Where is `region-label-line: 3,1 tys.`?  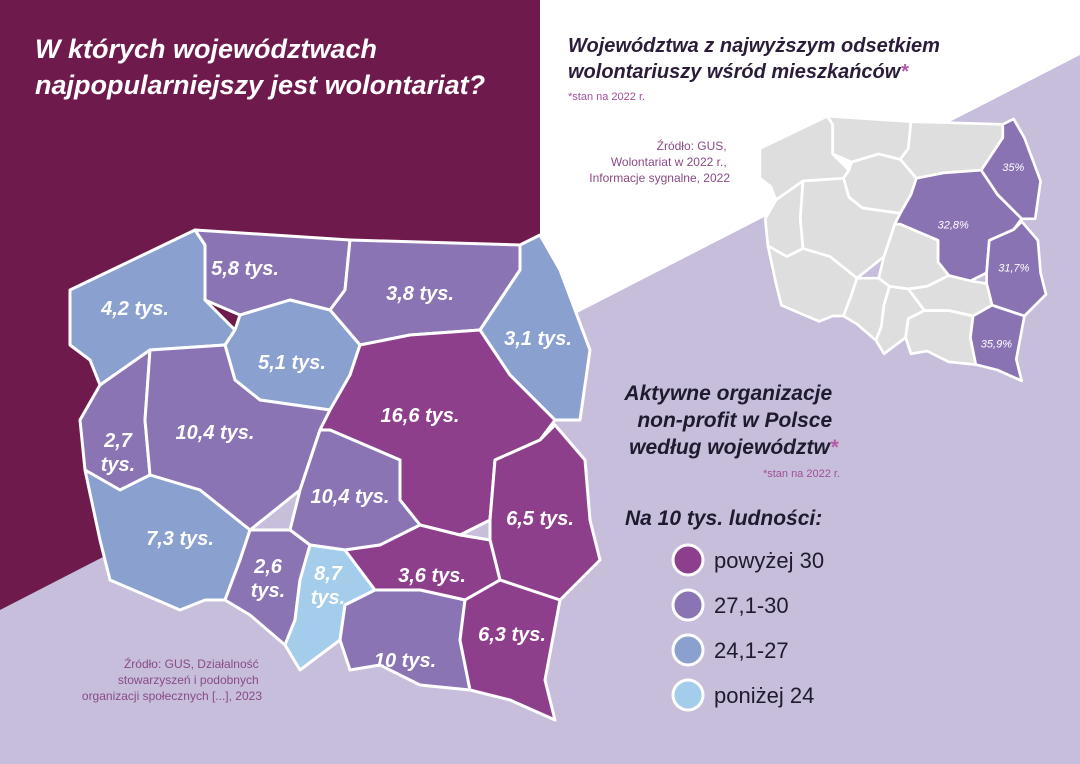
region-label-line: 3,1 tys. is located at coordinates (538, 339).